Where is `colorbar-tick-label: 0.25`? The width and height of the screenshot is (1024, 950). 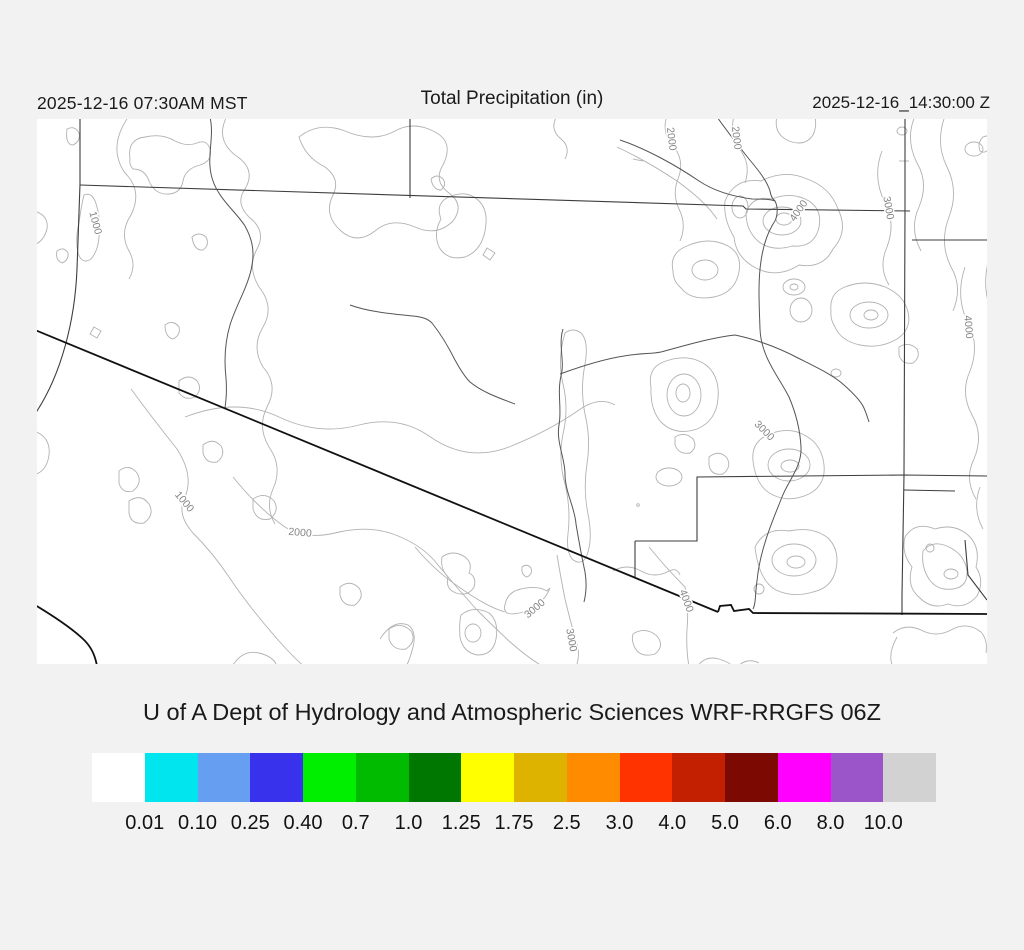 colorbar-tick-label: 0.25 is located at coordinates (250, 823).